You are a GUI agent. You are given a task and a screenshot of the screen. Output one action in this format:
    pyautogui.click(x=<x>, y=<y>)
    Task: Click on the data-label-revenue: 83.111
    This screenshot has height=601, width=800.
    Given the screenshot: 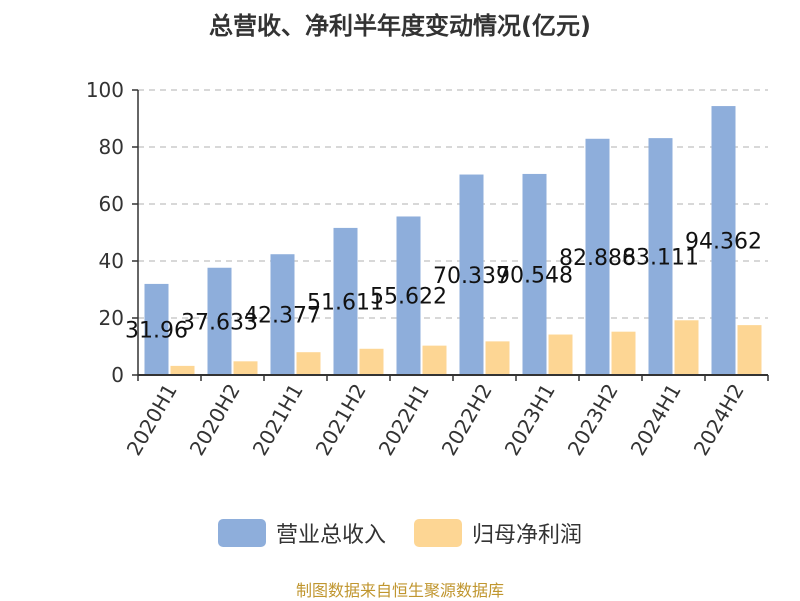 What is the action you would take?
    pyautogui.click(x=660, y=258)
    